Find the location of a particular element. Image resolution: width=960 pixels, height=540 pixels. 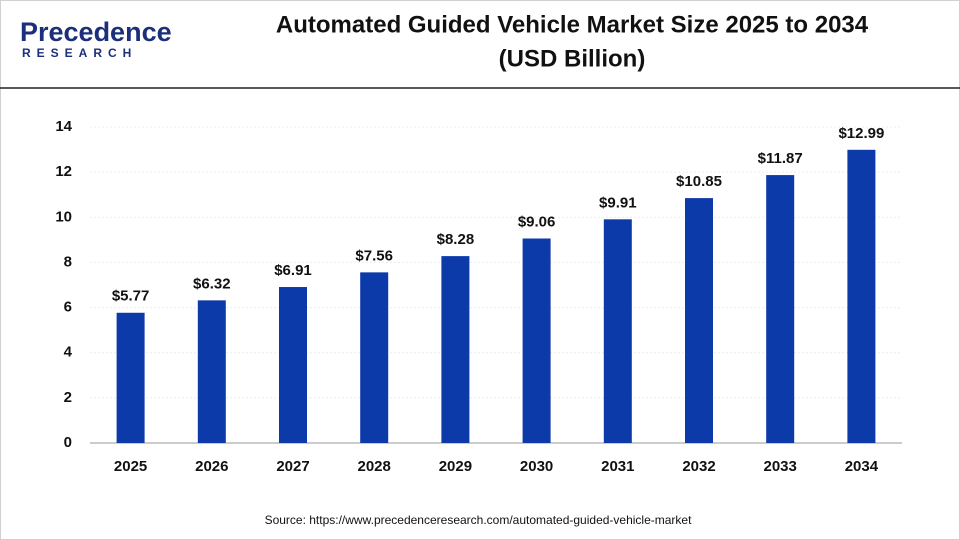

x-tick-label: 2025 is located at coordinates (130, 466).